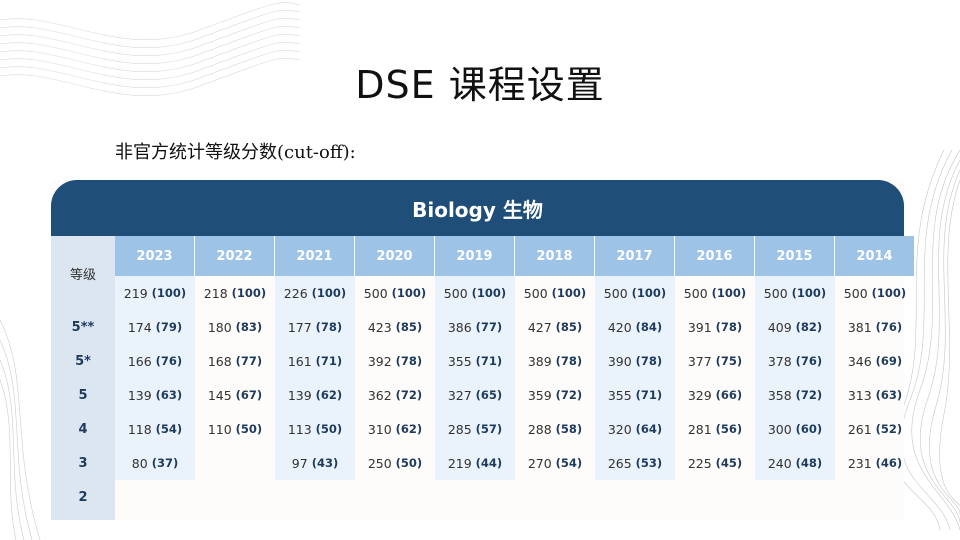 The image size is (960, 540). What do you see at coordinates (554, 256) in the screenshot?
I see `year-header: 2018` at bounding box center [554, 256].